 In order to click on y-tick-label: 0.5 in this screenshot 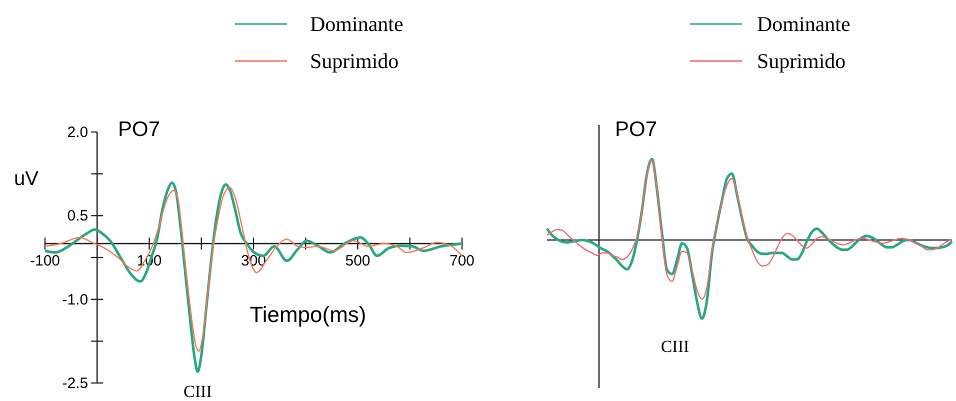, I will do `click(77, 216)`.